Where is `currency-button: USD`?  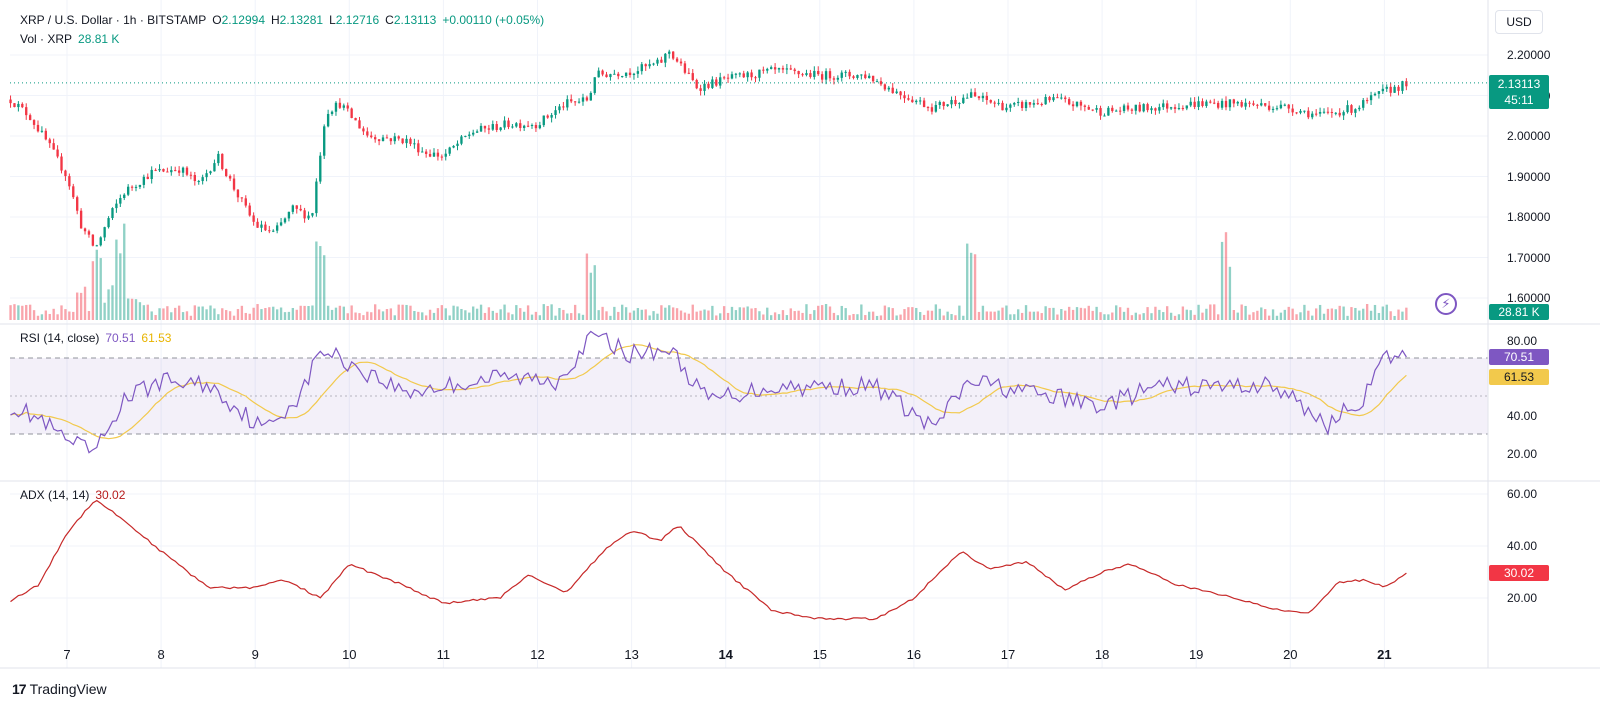
currency-button: USD is located at coordinates (1519, 22).